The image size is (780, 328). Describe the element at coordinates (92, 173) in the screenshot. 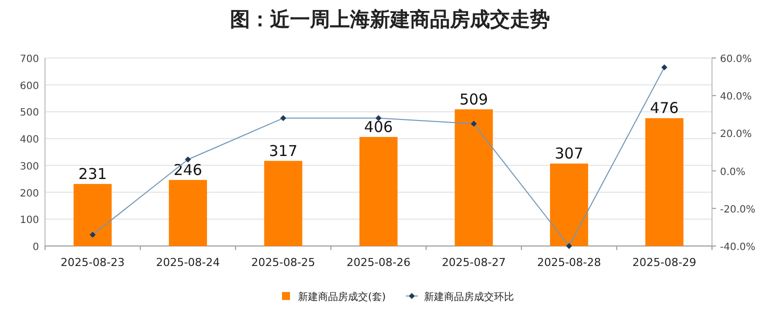

I see `data-label: 231` at that location.